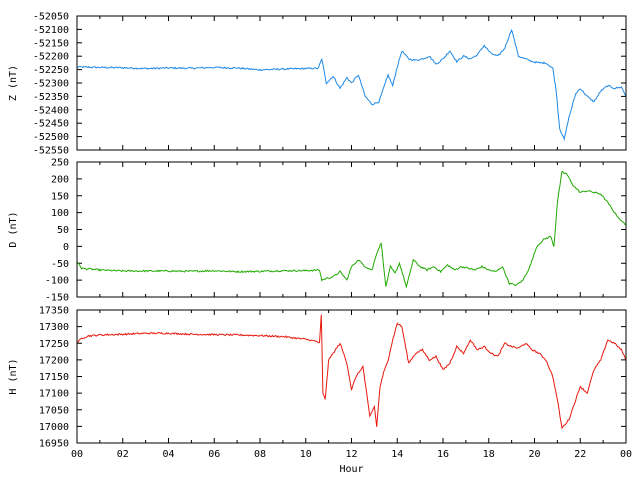 Image resolution: width=640 pixels, height=480 pixels. Describe the element at coordinates (51, 43) in the screenshot. I see `y-tick-label-0-8: -52150` at that location.